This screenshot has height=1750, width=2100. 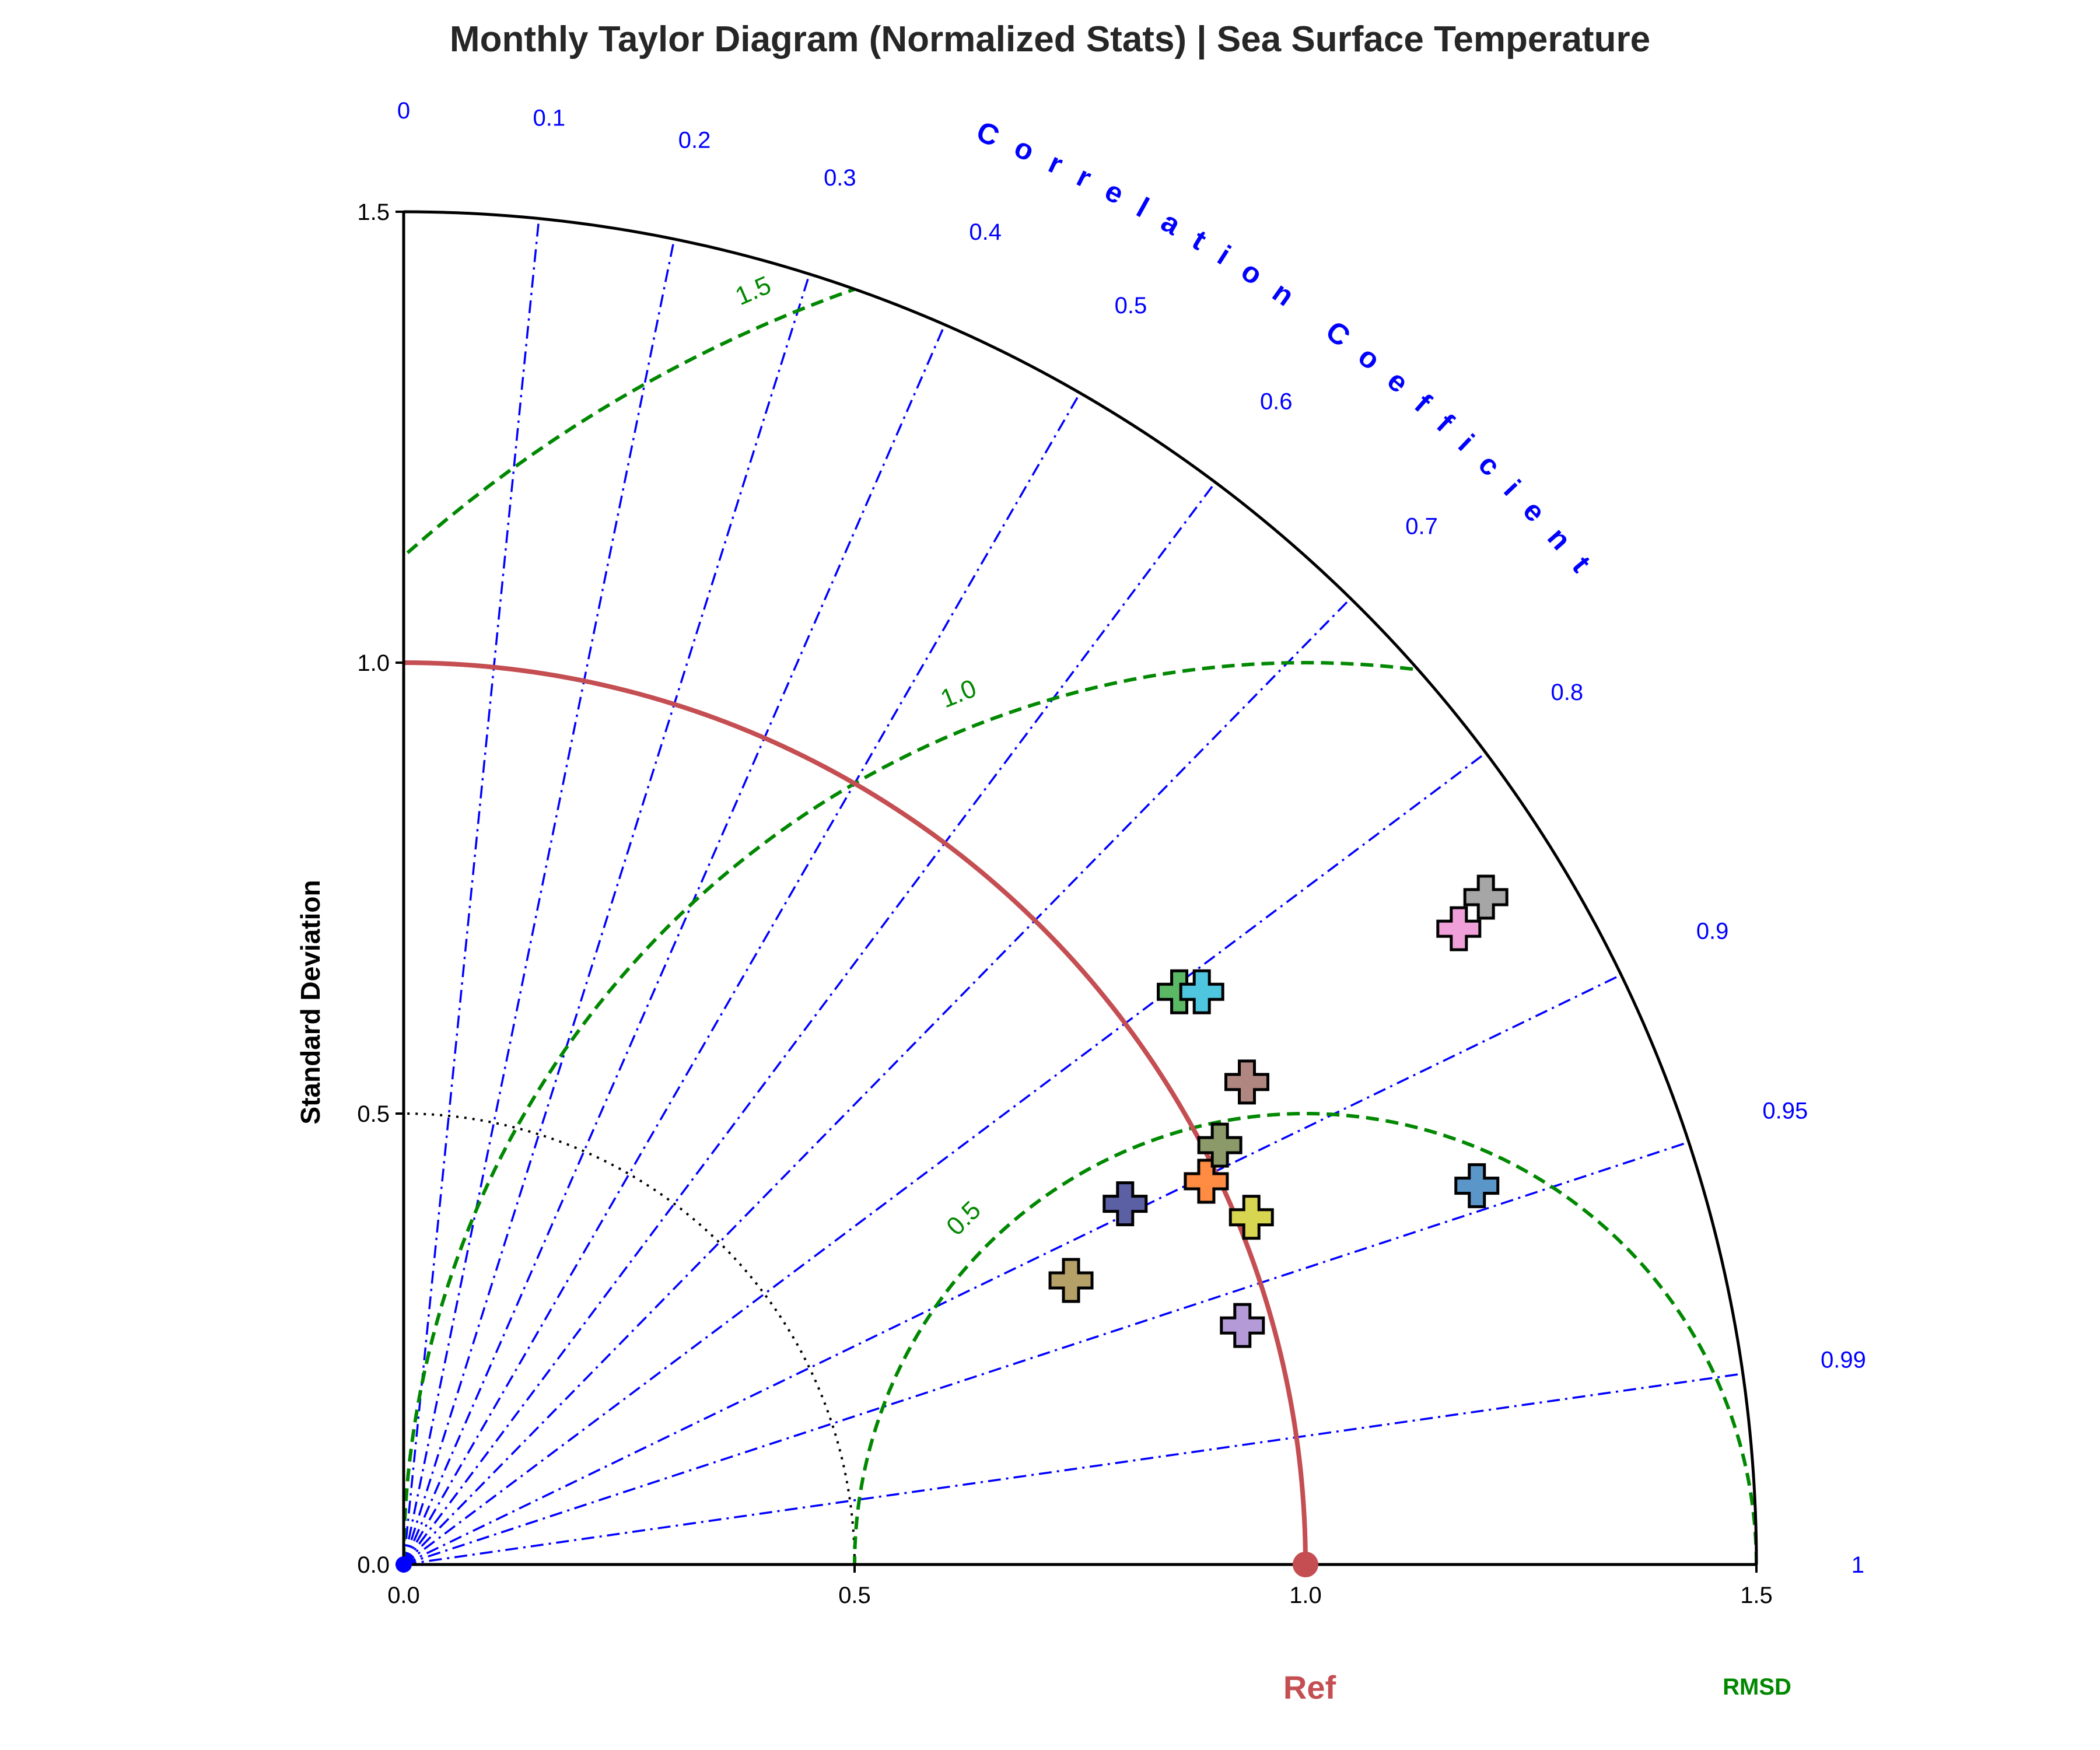 What do you see at coordinates (1712, 931) in the screenshot?
I see `correlation-tick-label: 0.9` at bounding box center [1712, 931].